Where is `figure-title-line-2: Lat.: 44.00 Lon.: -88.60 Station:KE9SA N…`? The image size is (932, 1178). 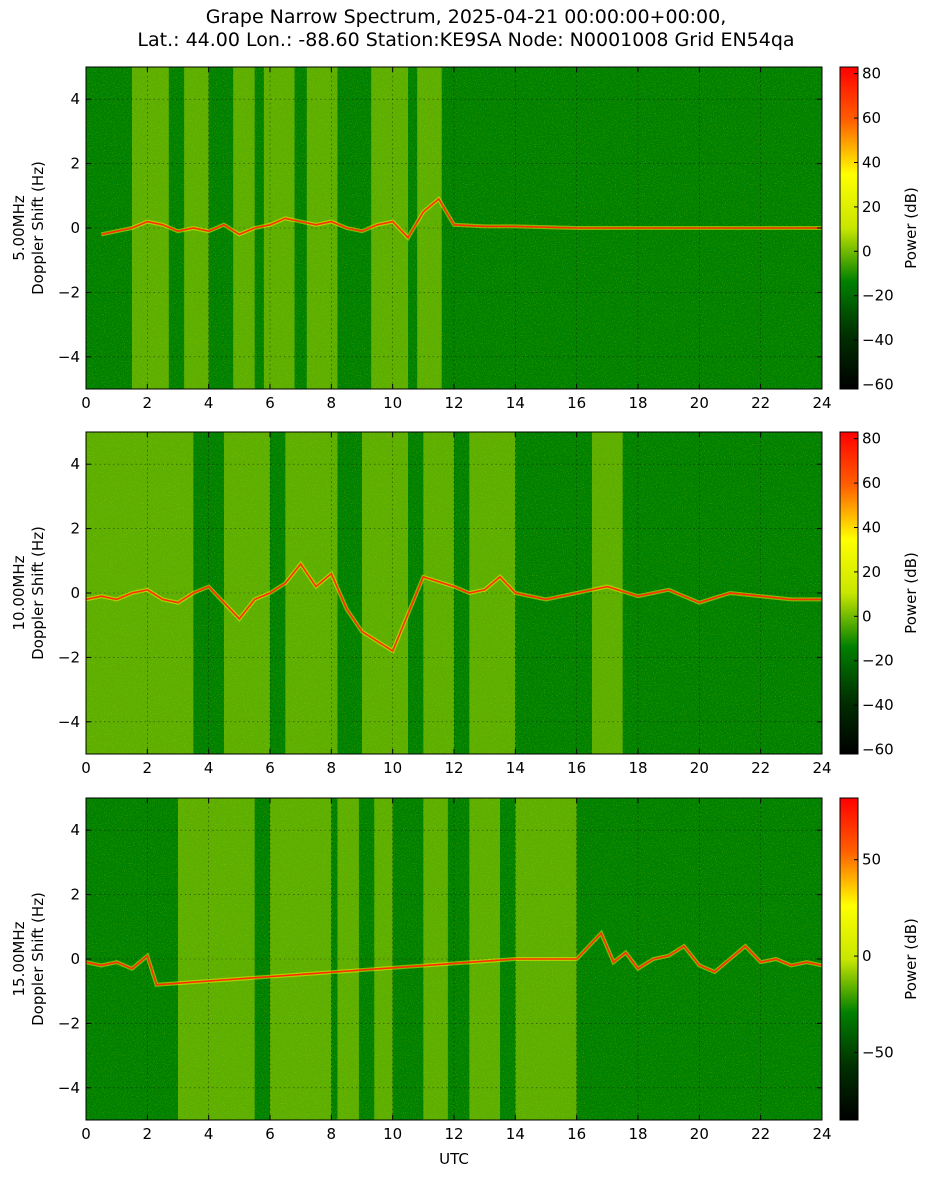 figure-title-line-2: Lat.: 44.00 Lon.: -88.60 Station:KE9SA N… is located at coordinates (466, 40).